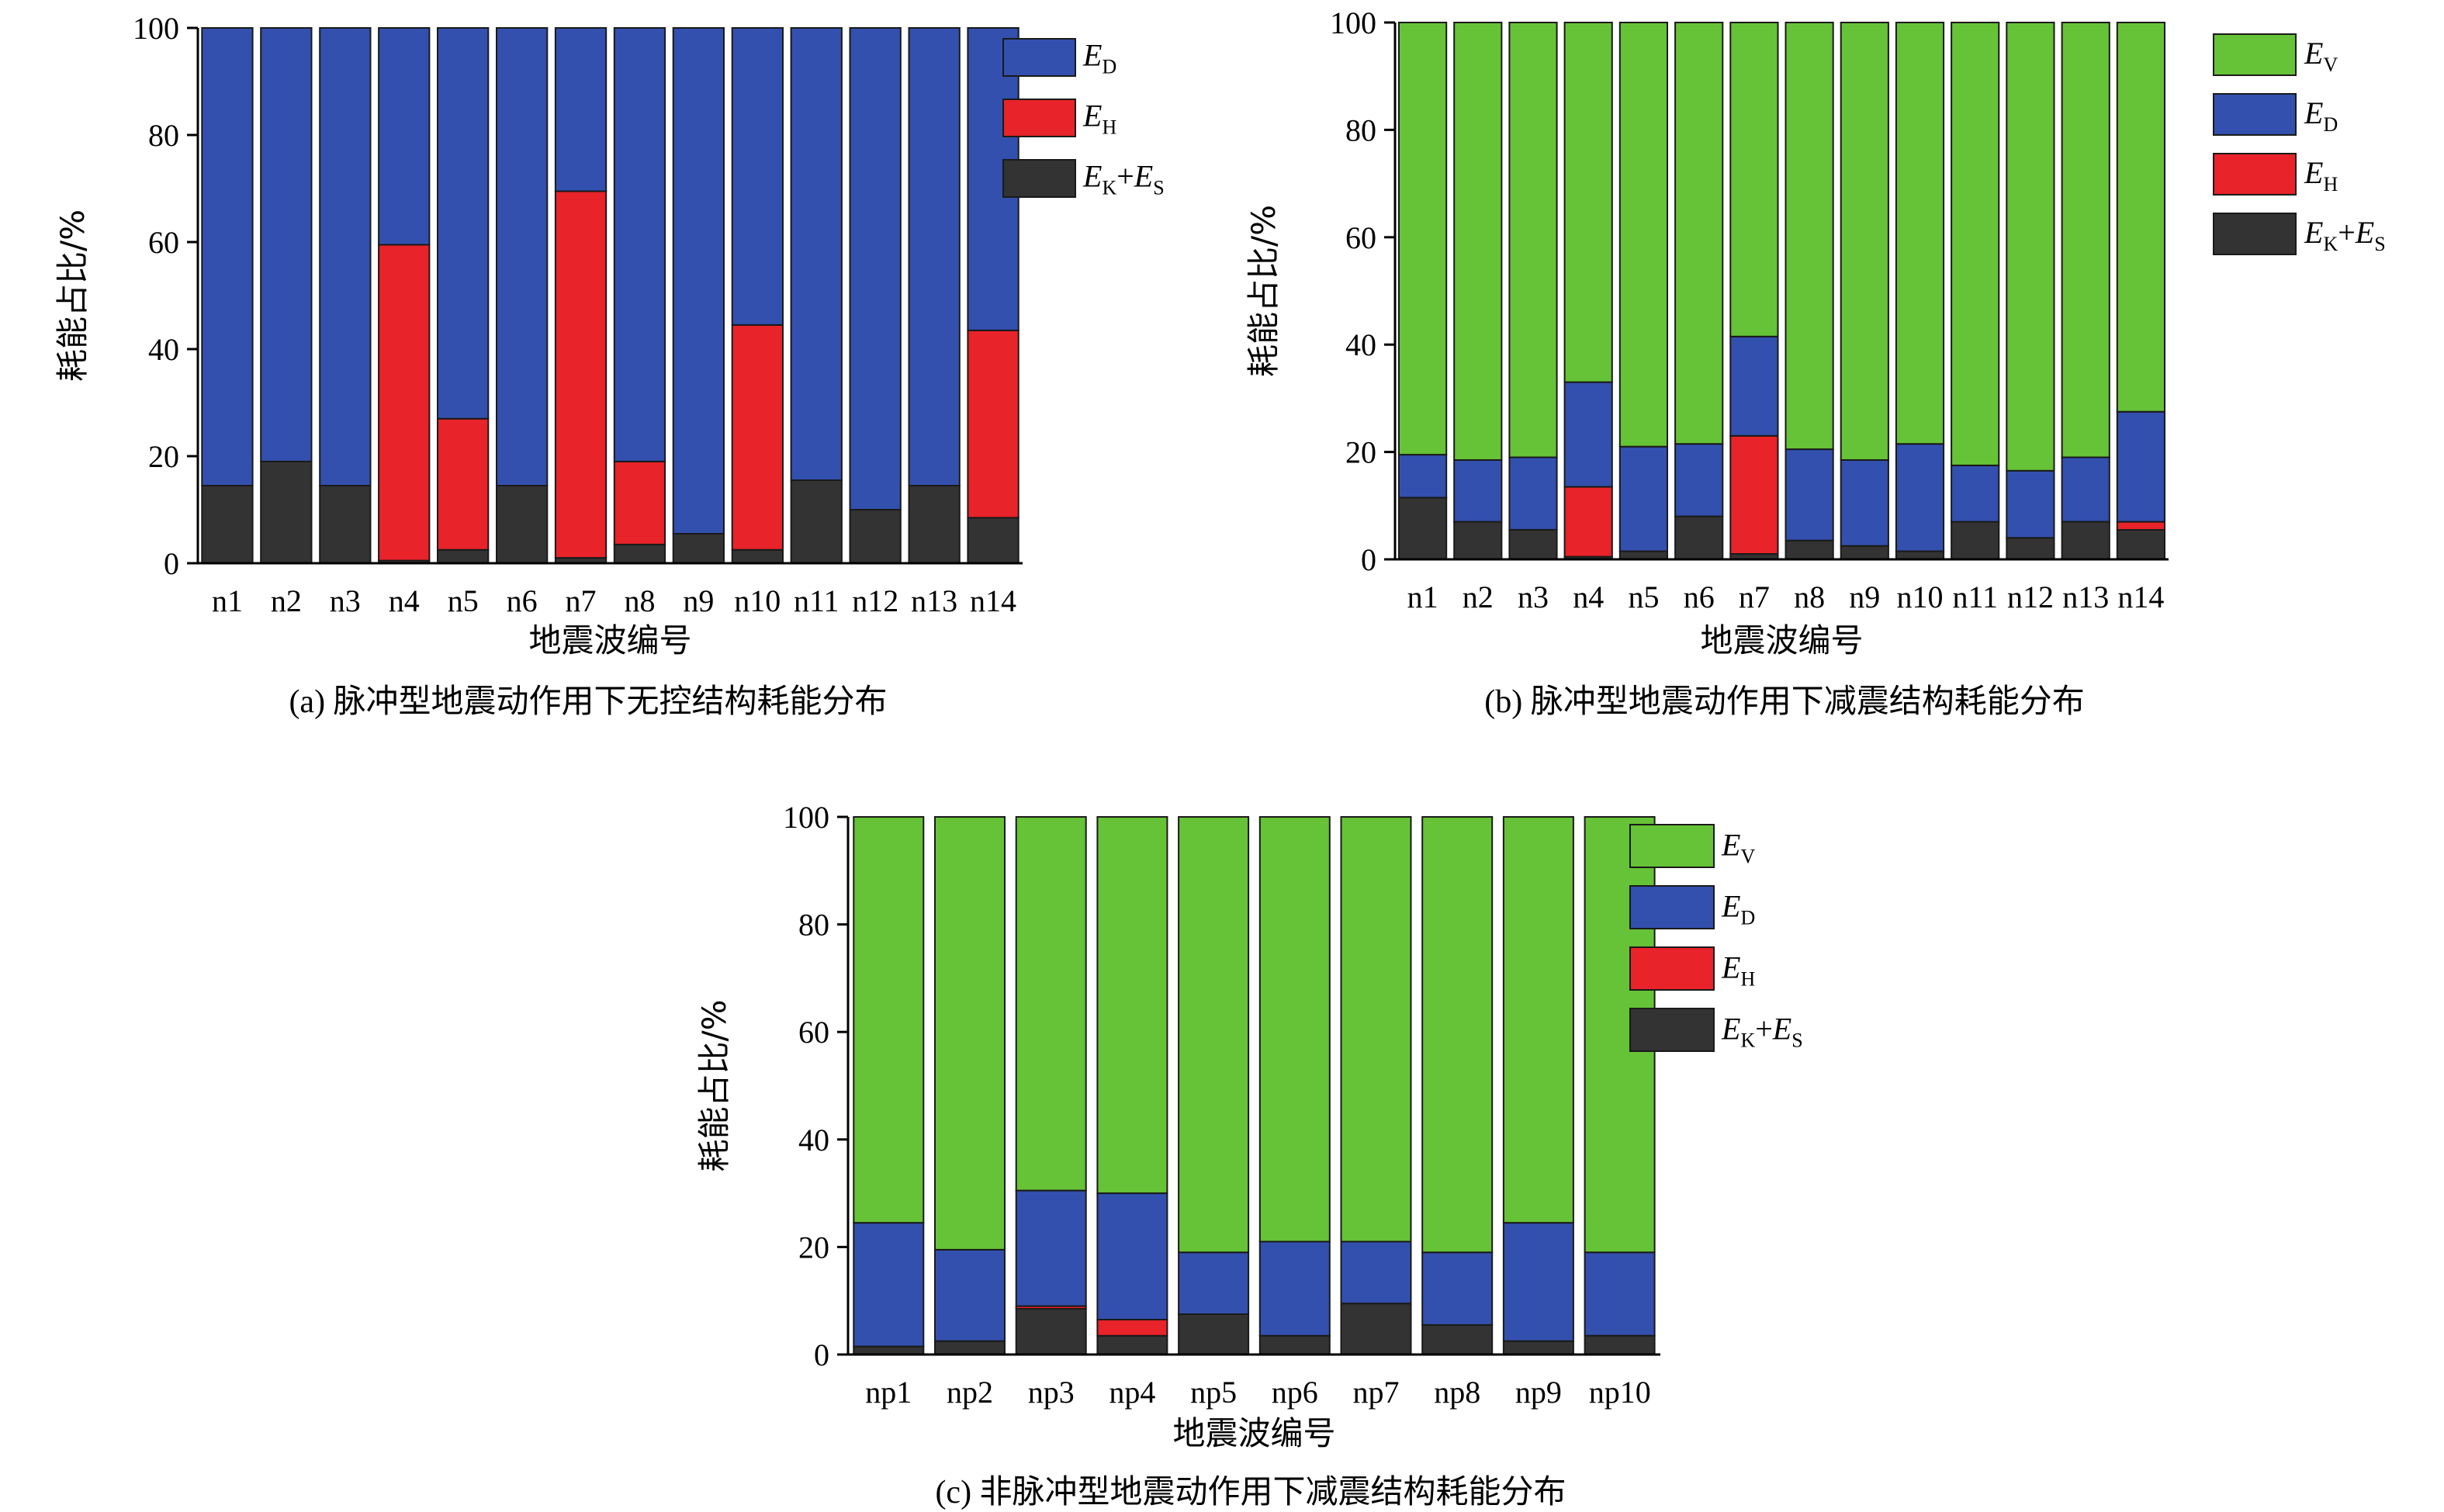 The width and height of the screenshot is (2444, 1512). What do you see at coordinates (1809, 597) in the screenshot?
I see `x-tick-n8: n8` at bounding box center [1809, 597].